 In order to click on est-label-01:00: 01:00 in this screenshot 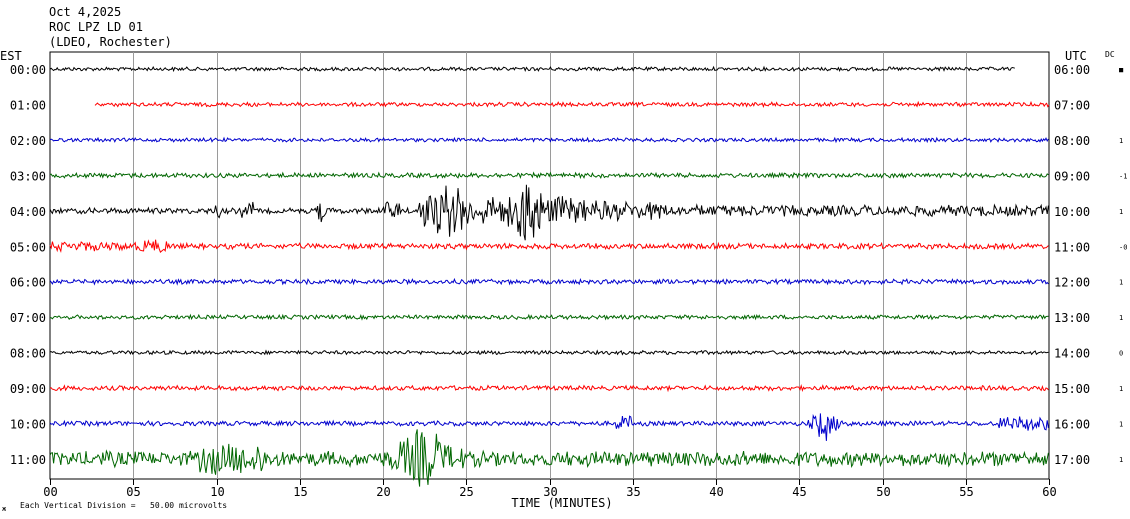, I will do `click(28, 105)`.